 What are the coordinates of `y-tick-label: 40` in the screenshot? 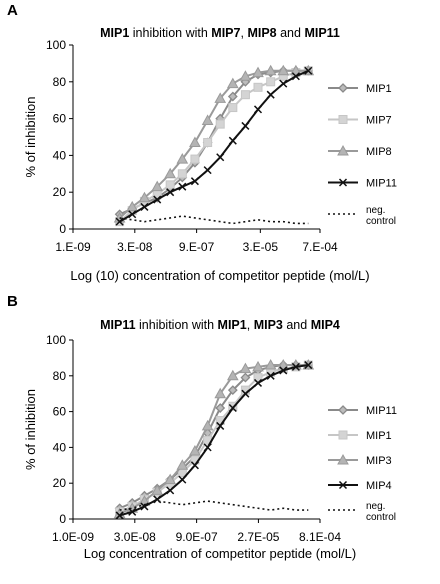 It's located at (60, 447).